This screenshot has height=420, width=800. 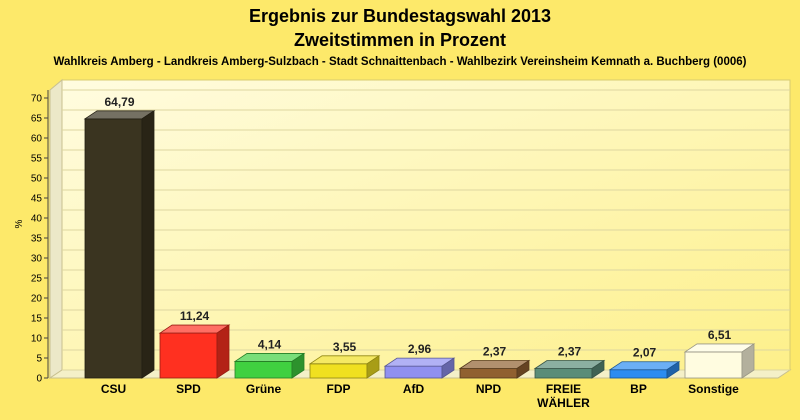 What do you see at coordinates (420, 349) in the screenshot?
I see `value-label: 2,96` at bounding box center [420, 349].